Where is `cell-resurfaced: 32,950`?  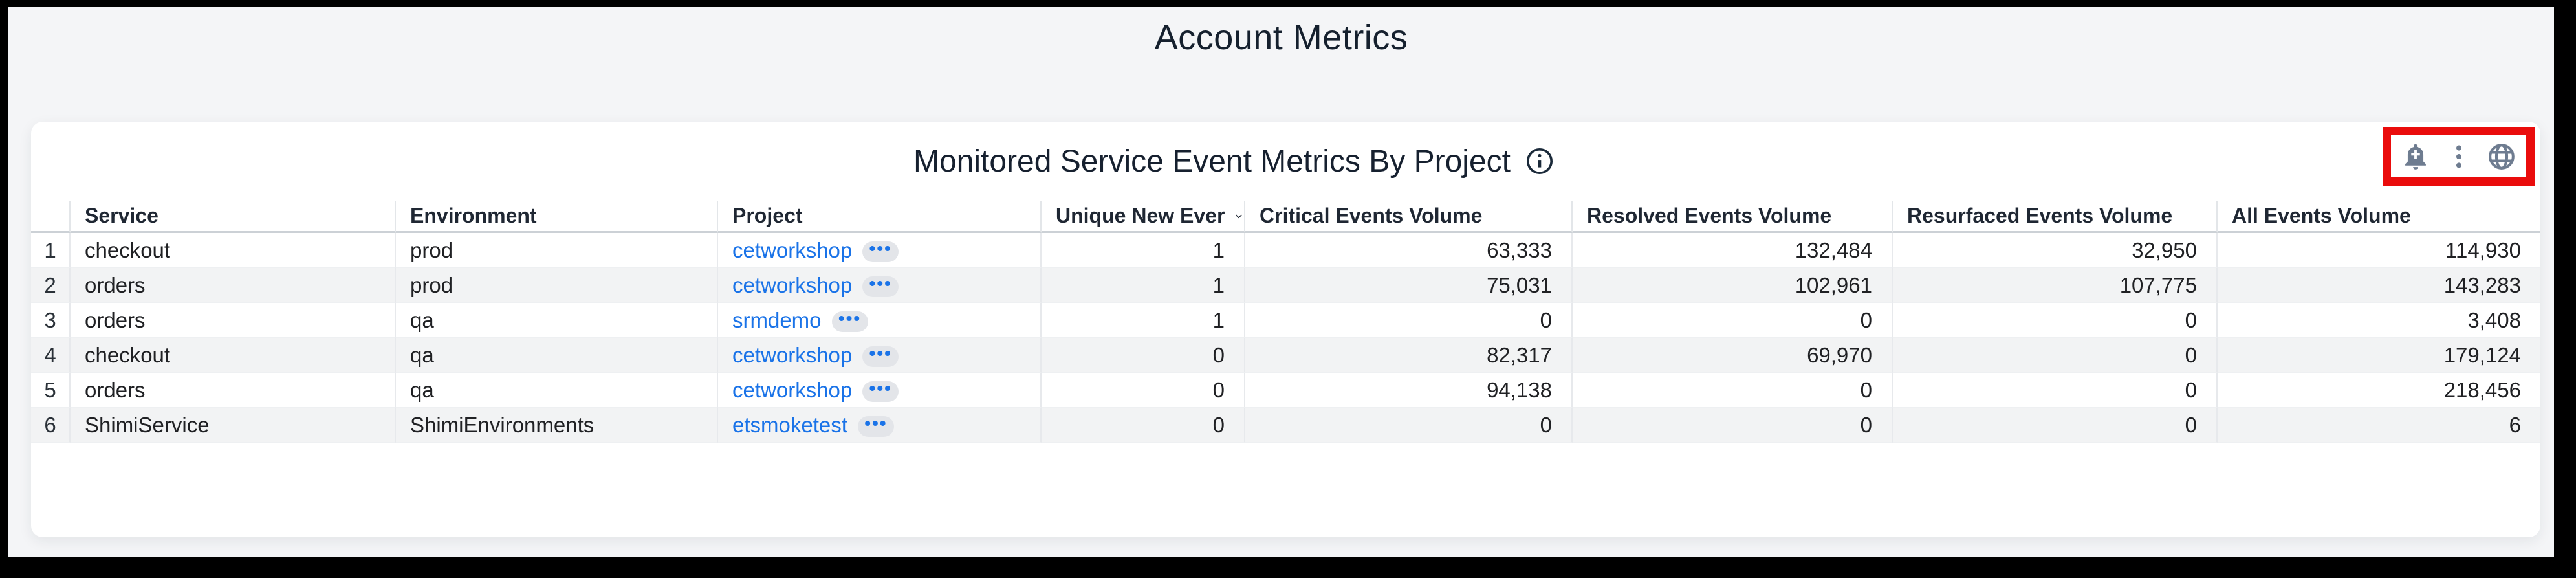
cell-resurfaced: 32,950 is located at coordinates (2055, 250).